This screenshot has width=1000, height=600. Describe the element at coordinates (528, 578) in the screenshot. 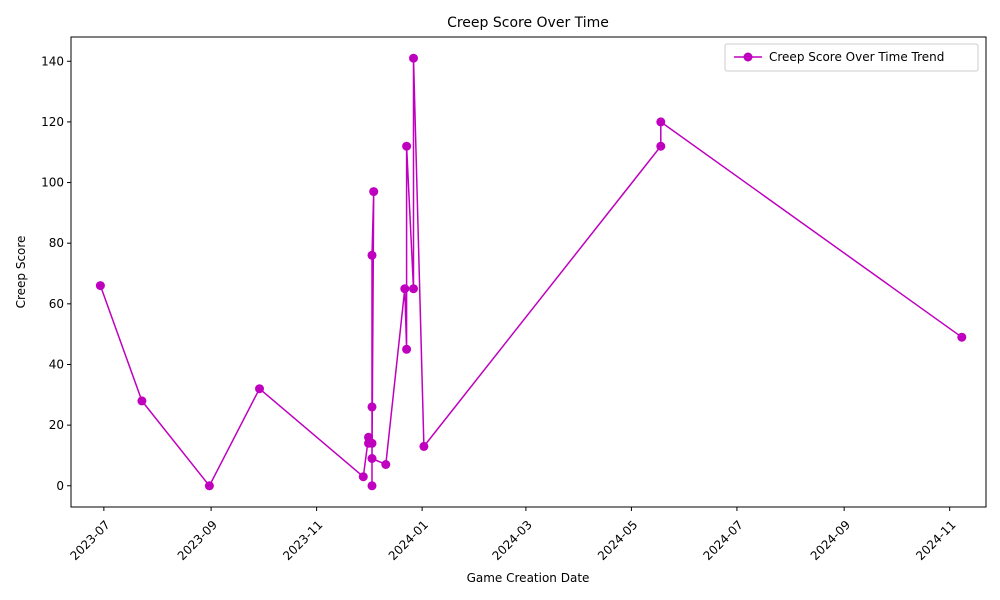

I see `x-axis-title: Game Creation Date` at that location.